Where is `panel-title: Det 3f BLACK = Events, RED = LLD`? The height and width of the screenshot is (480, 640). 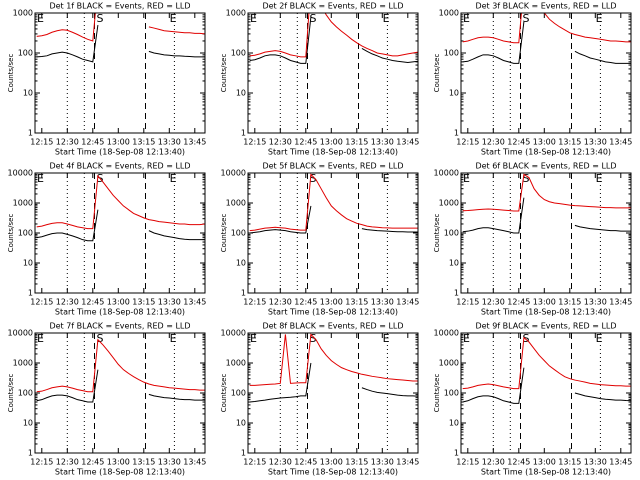 panel-title: Det 3f BLACK = Events, RED = LLD is located at coordinates (545, 6).